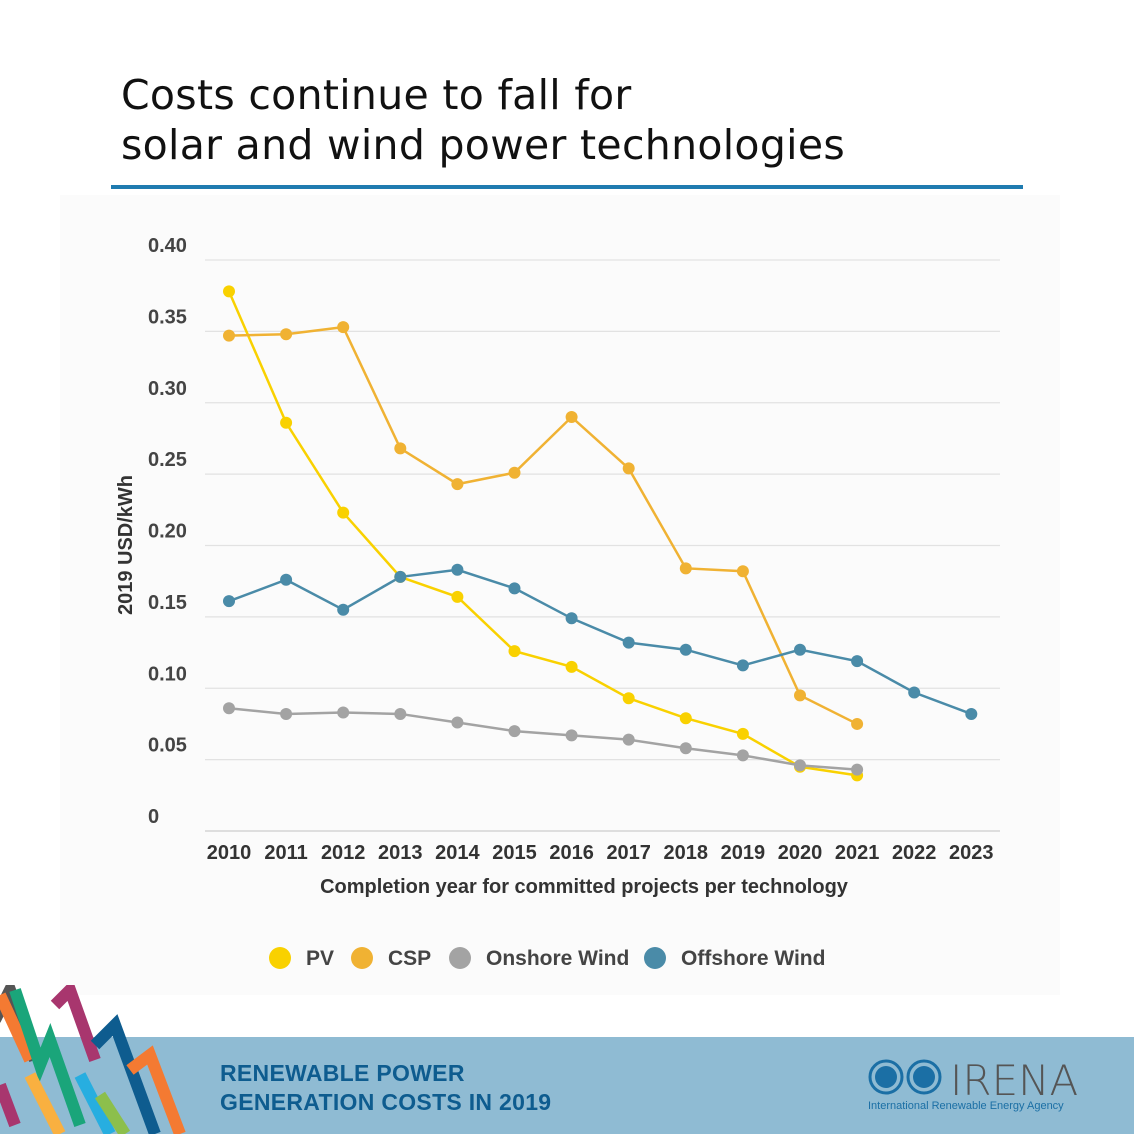  I want to click on irena-wordmark: IRENA, so click(1014, 1080).